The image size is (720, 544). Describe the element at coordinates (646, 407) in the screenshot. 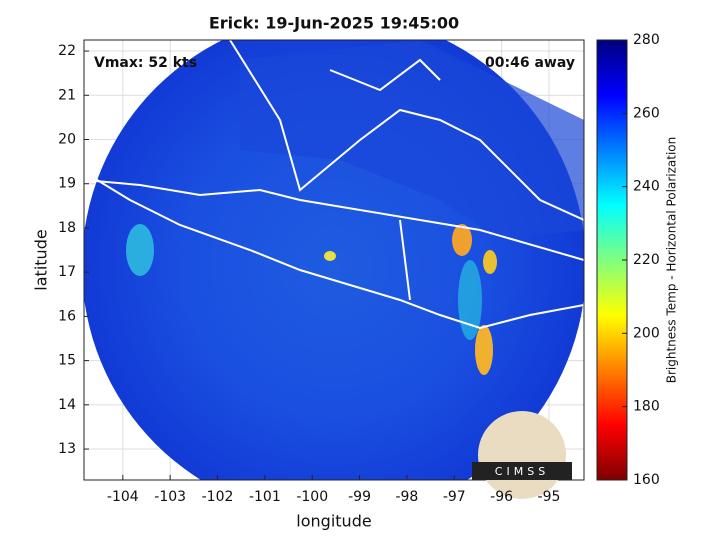

I see `colorbar-tick-label: 180` at that location.